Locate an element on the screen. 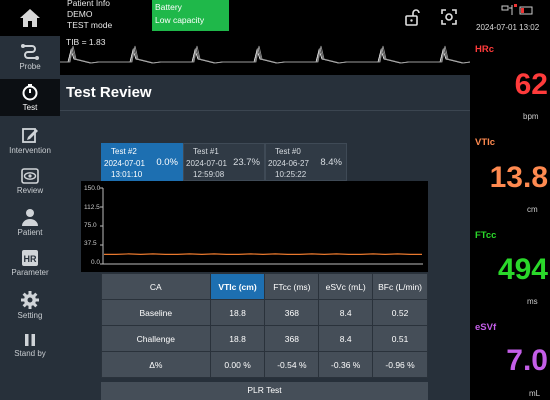  edit-icon is located at coordinates (30, 135).